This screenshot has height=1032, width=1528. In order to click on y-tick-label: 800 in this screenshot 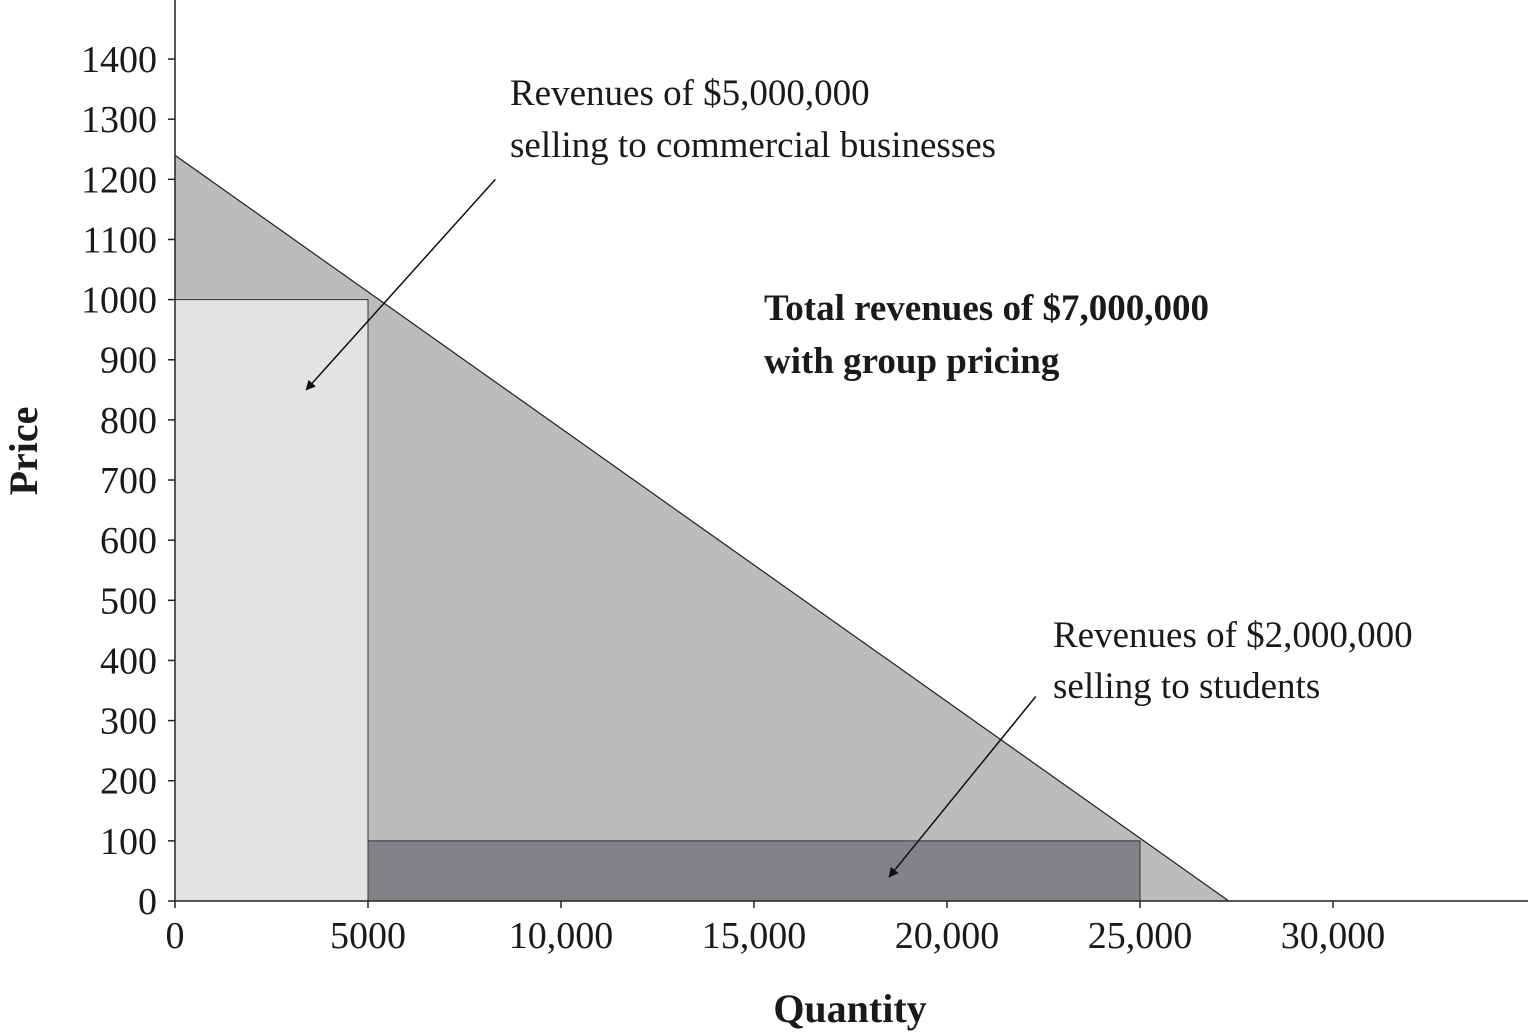, I will do `click(128, 421)`.